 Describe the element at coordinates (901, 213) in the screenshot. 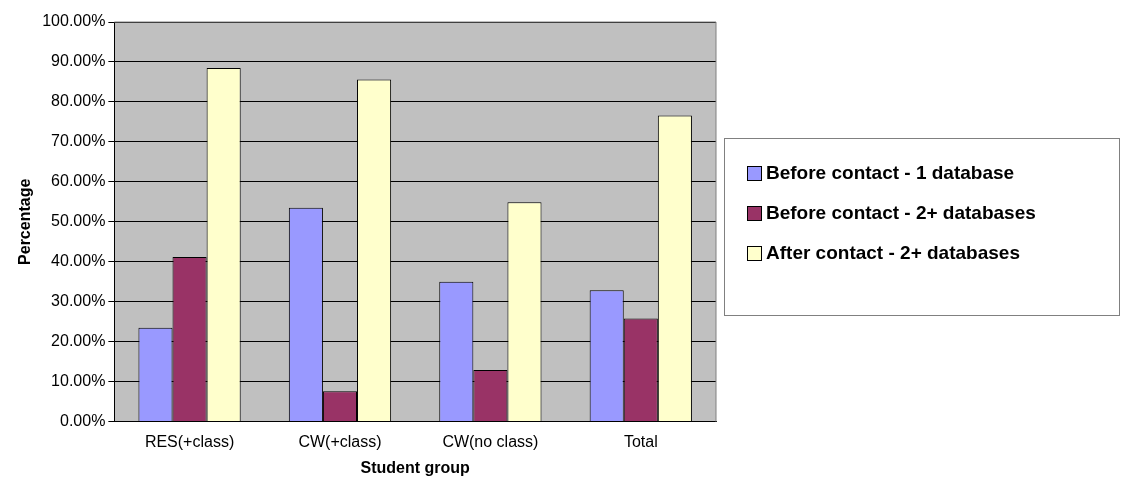

I see `legend-label: Before contact - 2+ databases` at that location.